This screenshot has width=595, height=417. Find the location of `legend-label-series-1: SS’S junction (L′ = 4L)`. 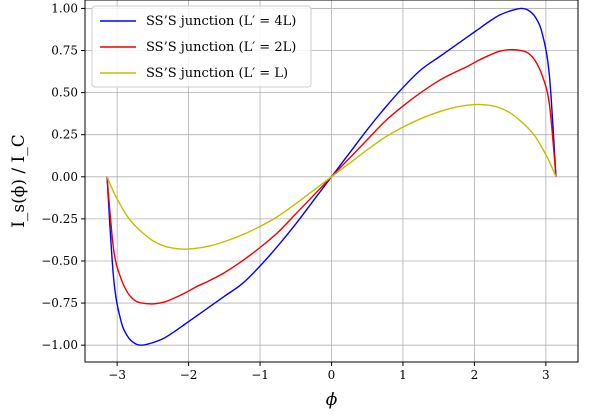

legend-label-series-1: SS’S junction (L′ = 4L) is located at coordinates (221, 21).